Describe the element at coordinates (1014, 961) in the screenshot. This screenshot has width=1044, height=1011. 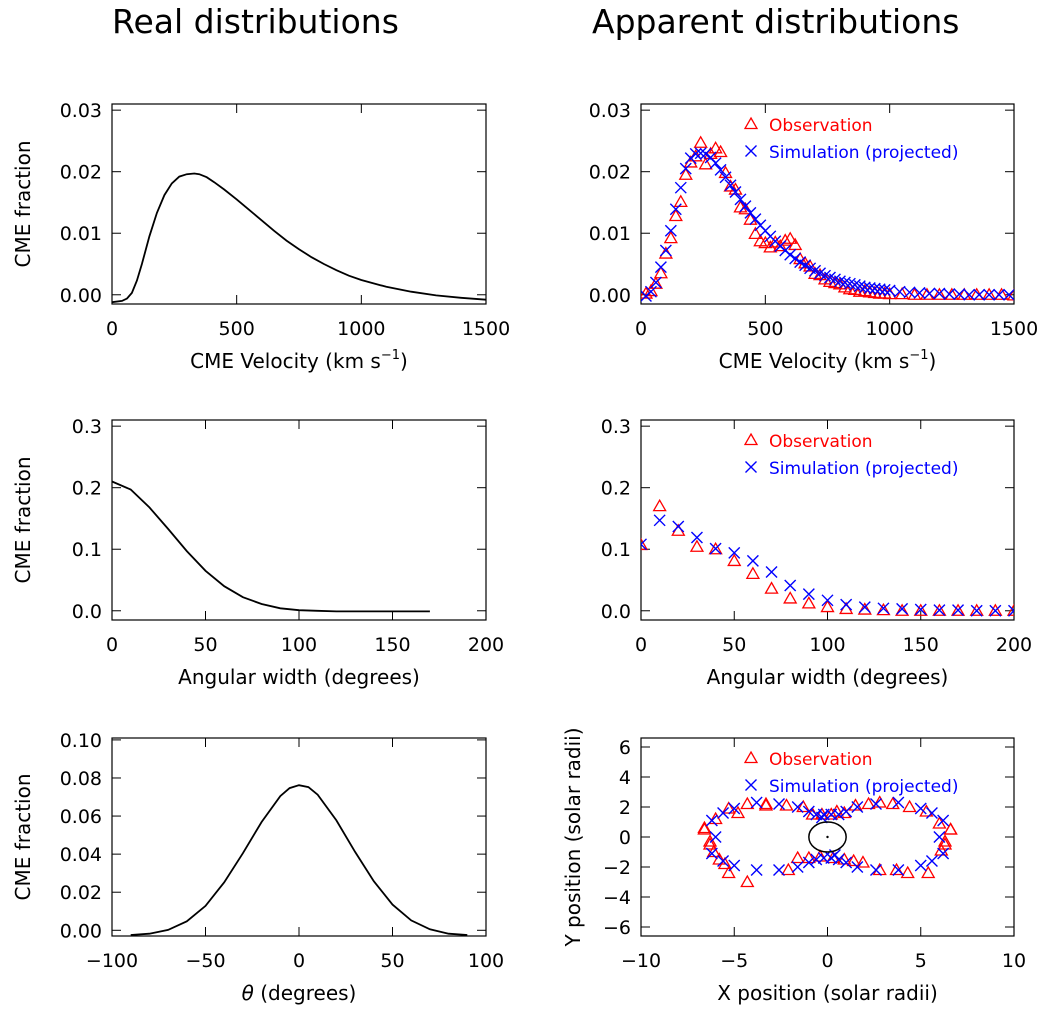
I see `x-tick-label: 10` at that location.